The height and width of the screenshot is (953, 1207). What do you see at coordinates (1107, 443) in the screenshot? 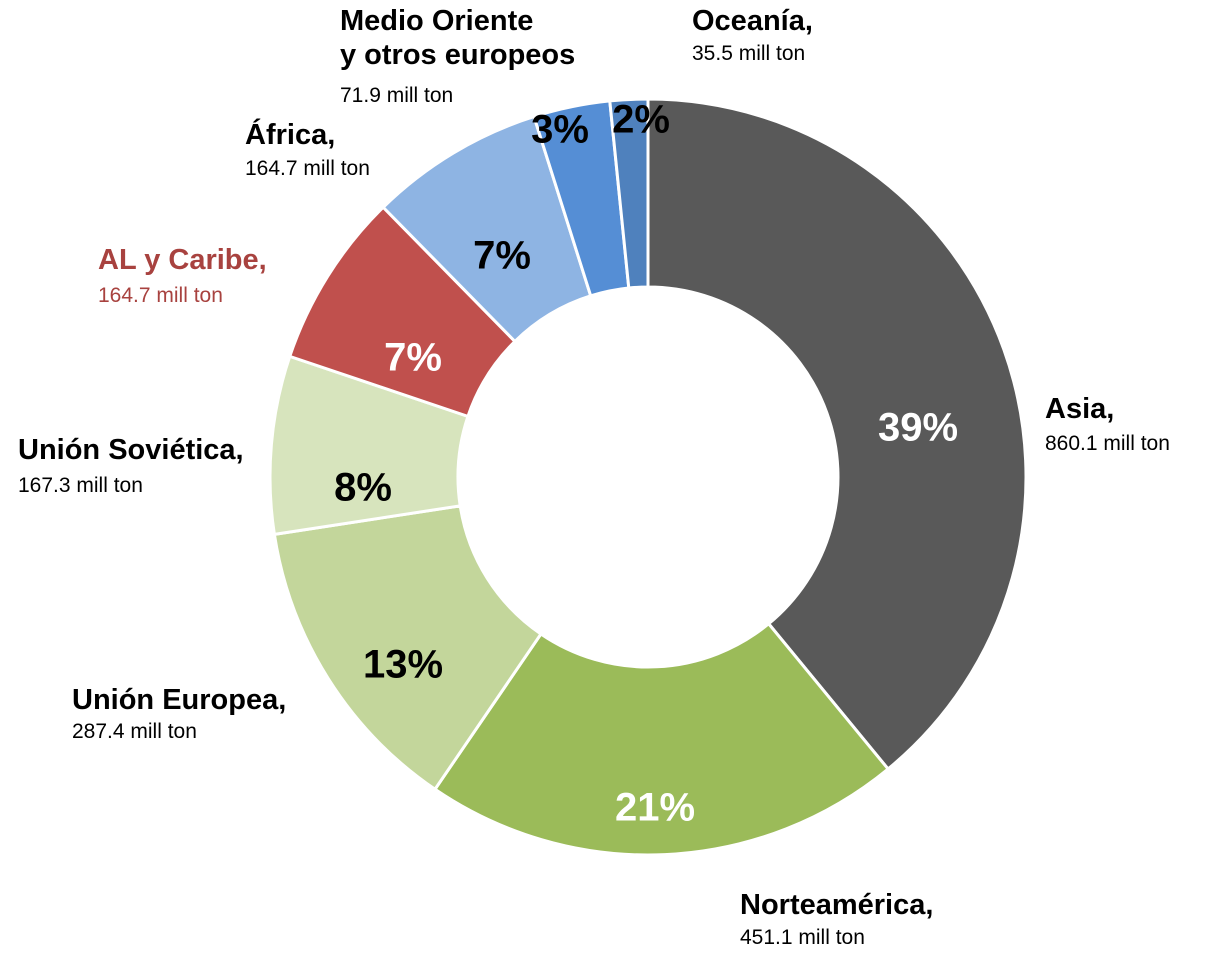
I see `value-label: 860.1 mill ton` at bounding box center [1107, 443].